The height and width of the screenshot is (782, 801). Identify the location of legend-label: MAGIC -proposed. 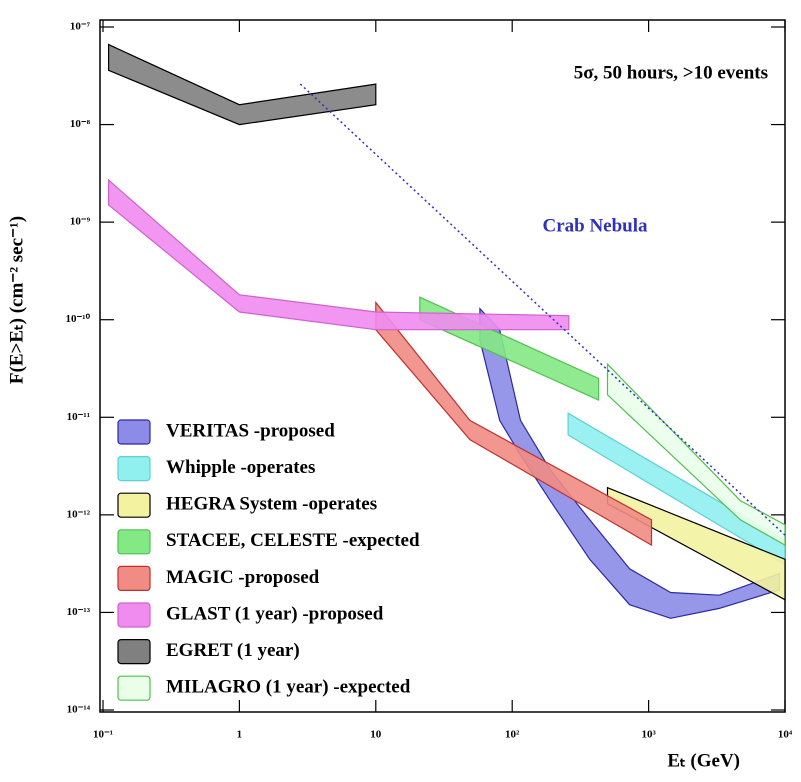
(243, 577).